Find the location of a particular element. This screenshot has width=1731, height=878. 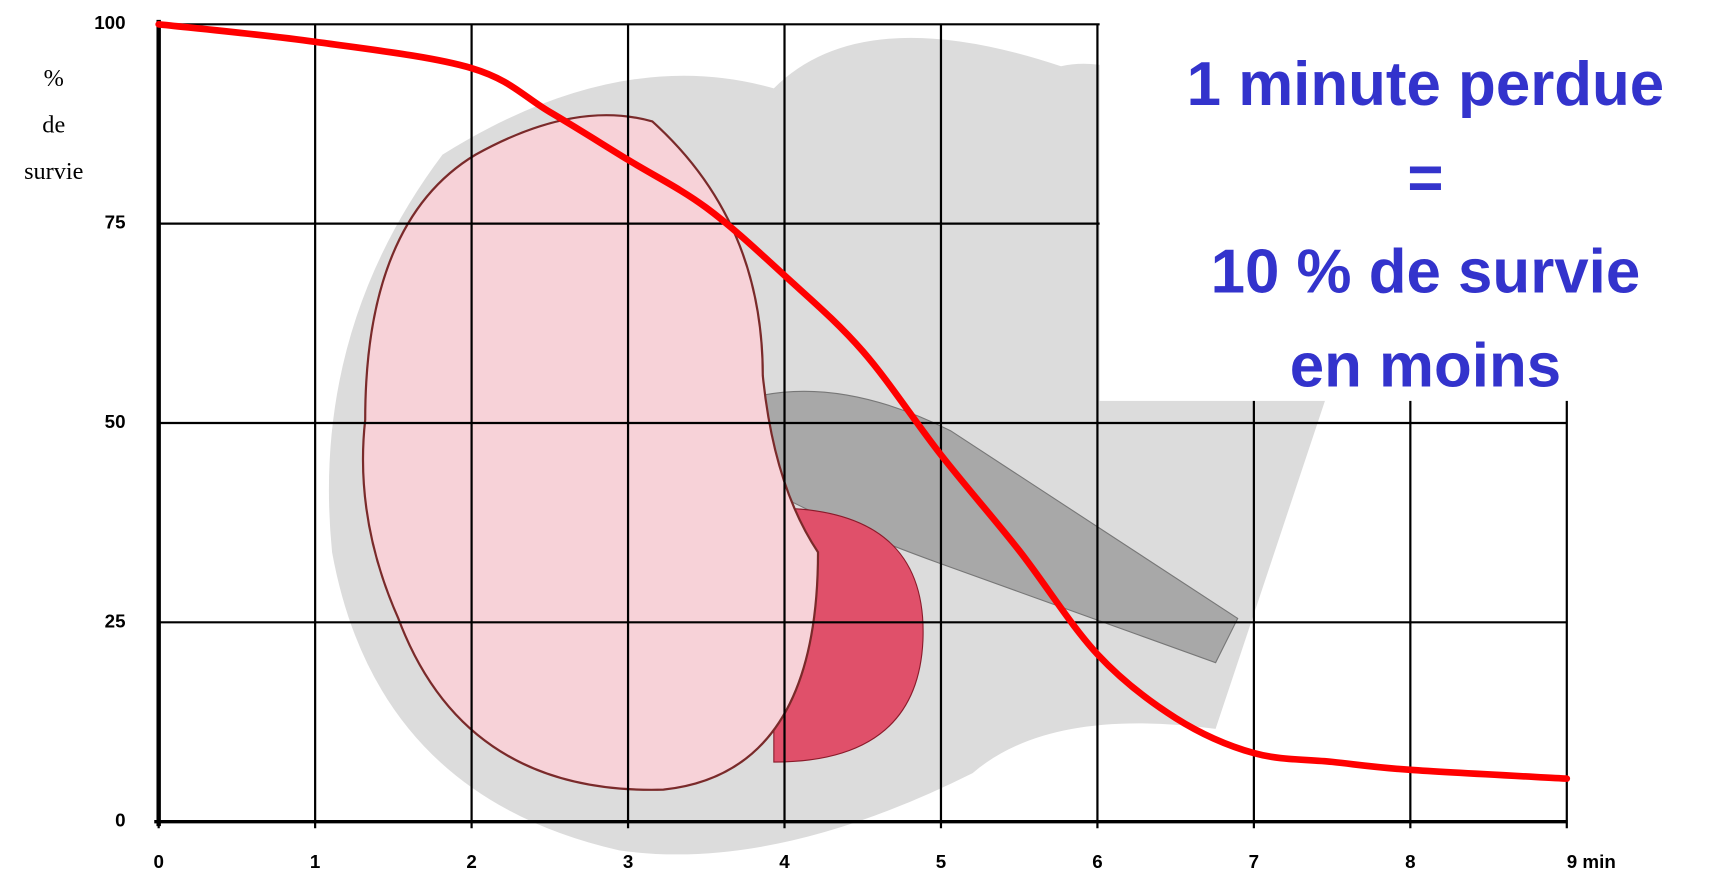

x-tick-label: 5 is located at coordinates (941, 861).